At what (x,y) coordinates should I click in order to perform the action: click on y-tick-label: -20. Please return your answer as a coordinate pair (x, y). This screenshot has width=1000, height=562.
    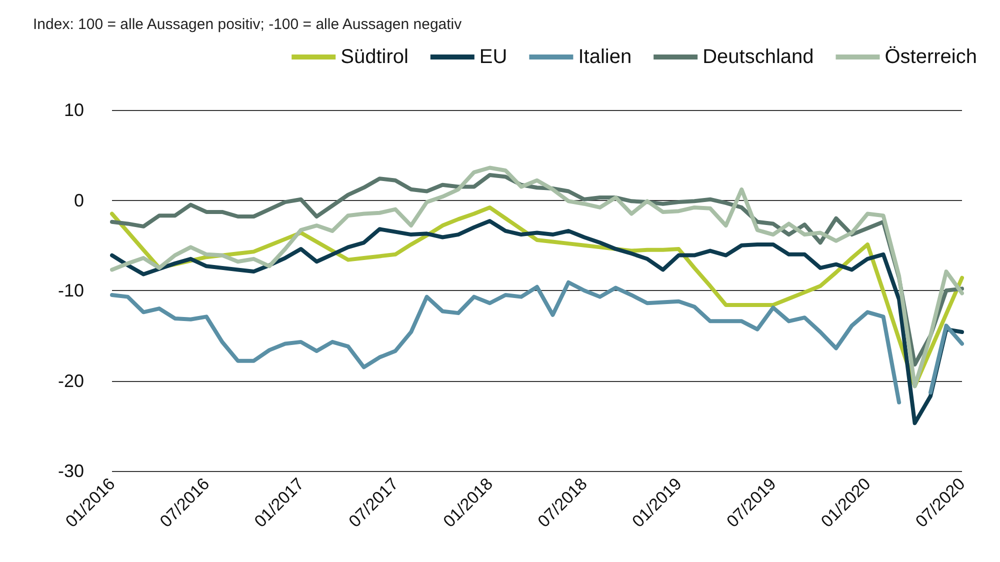
    Looking at the image, I should click on (71, 380).